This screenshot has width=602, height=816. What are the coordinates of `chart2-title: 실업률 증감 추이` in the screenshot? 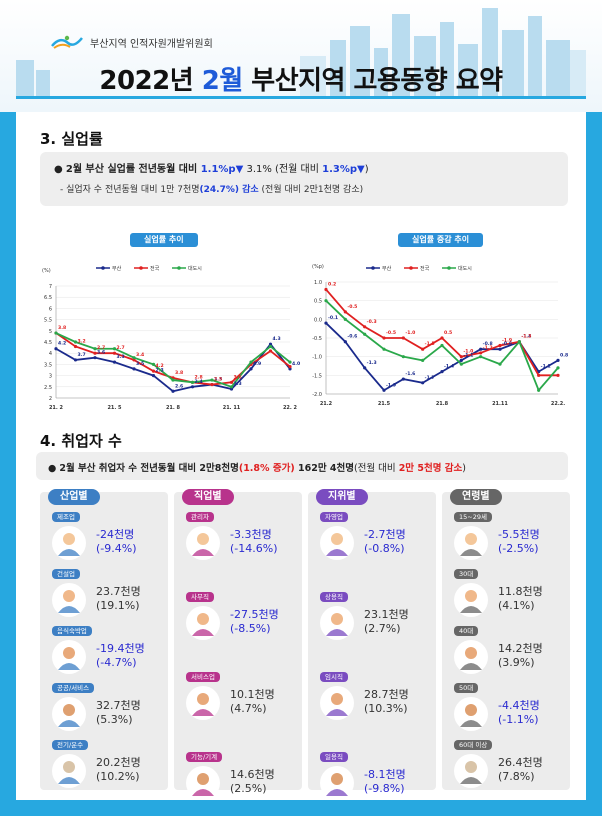 It's located at (441, 240).